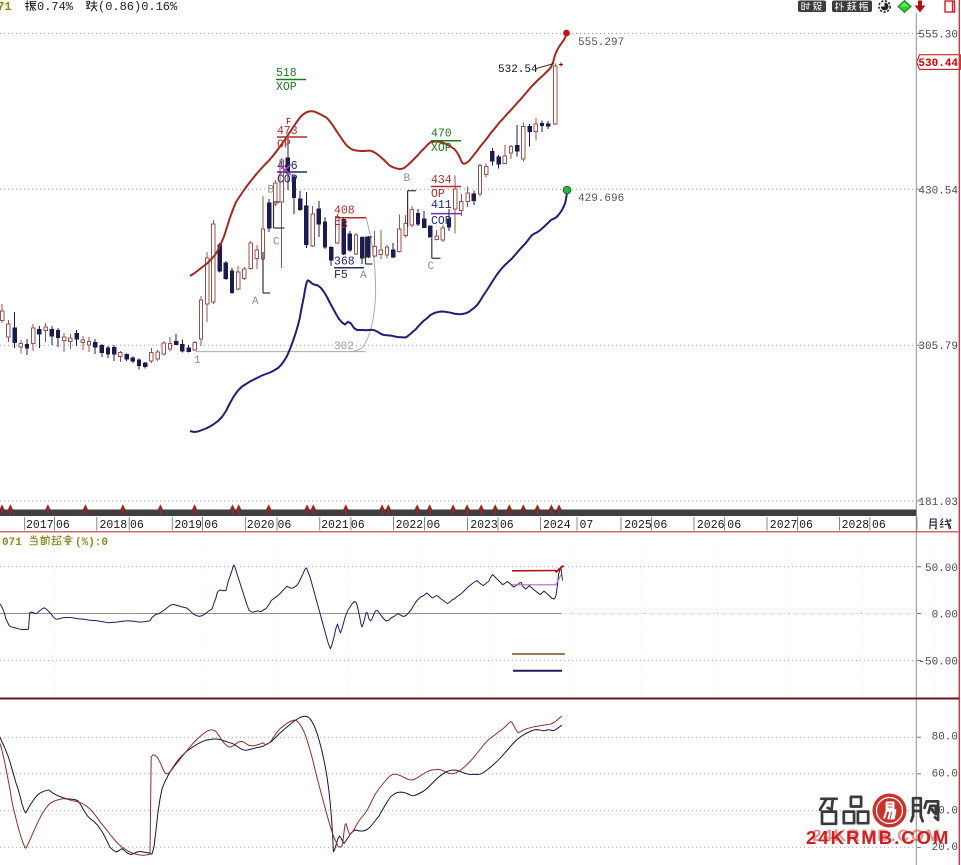 The image size is (961, 865). Describe the element at coordinates (286, 73) in the screenshot. I see `svg-text: 518` at that location.